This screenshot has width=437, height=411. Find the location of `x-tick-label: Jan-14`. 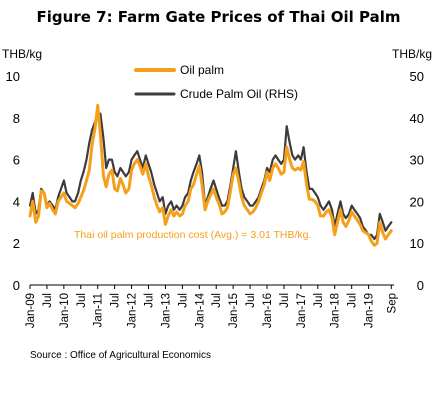

x-tick-label: Jan-14 is located at coordinates (200, 310).